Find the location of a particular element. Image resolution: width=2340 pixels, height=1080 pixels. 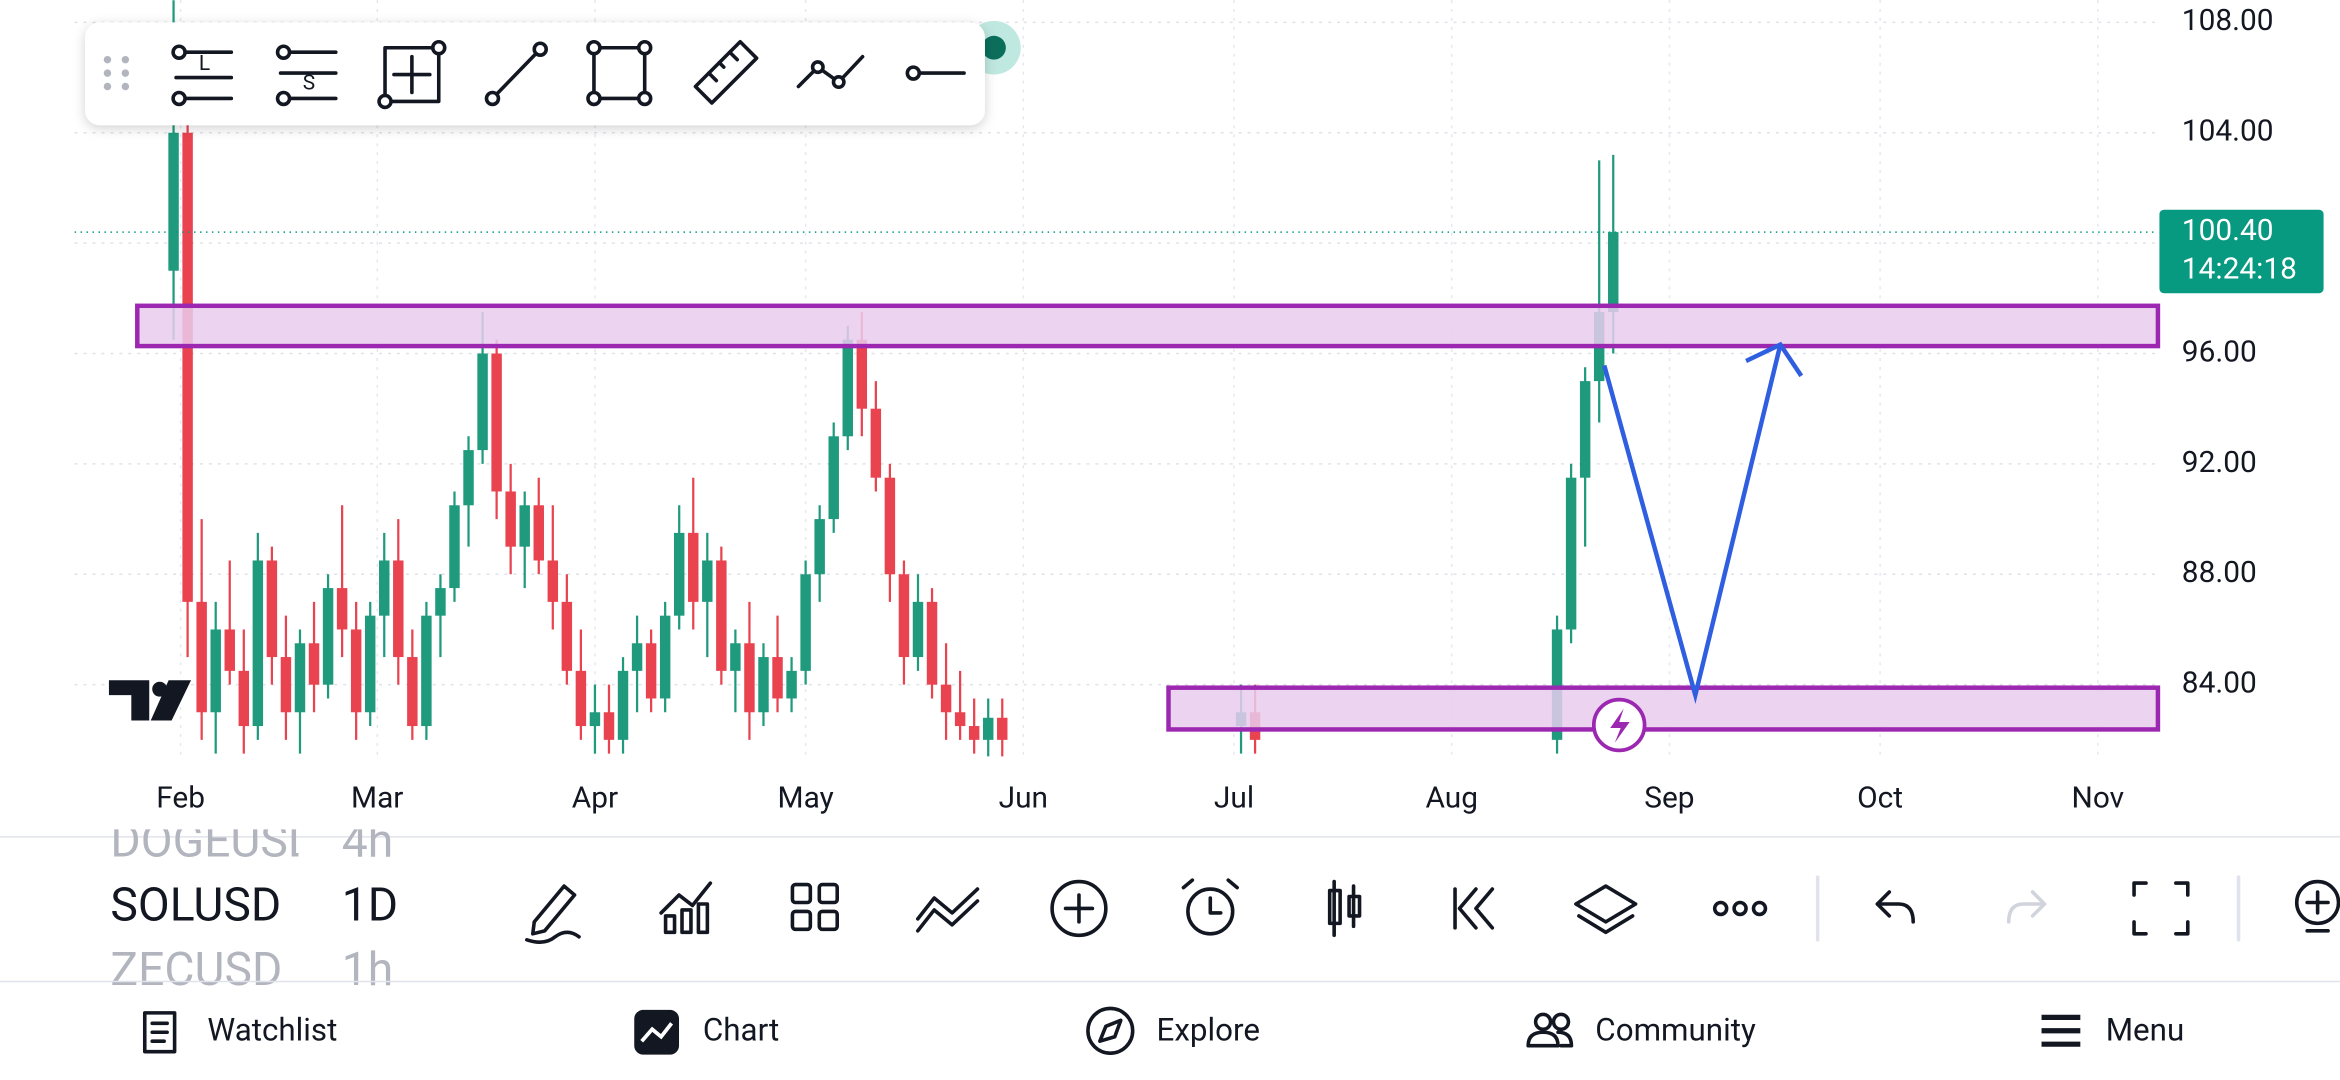

symbol-name: DOGEUSD is located at coordinates (214, 842).